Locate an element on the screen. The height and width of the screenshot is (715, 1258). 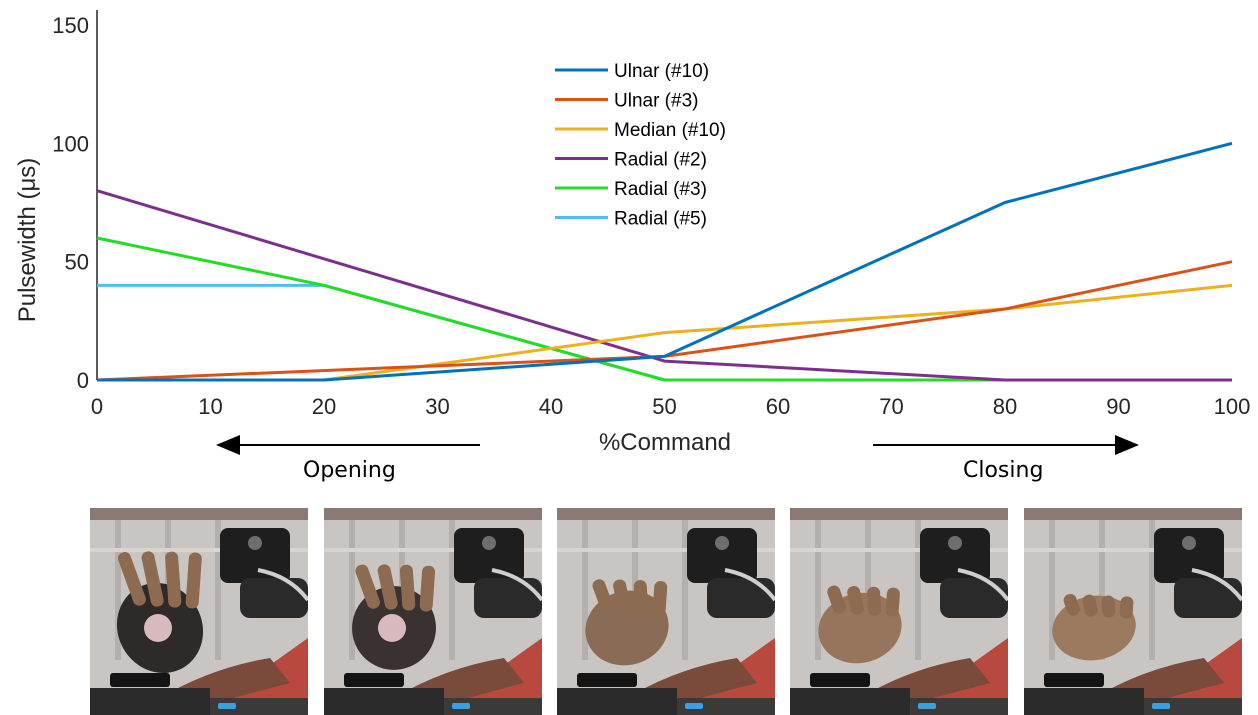
y-tick-label: 50 is located at coordinates (77, 262).